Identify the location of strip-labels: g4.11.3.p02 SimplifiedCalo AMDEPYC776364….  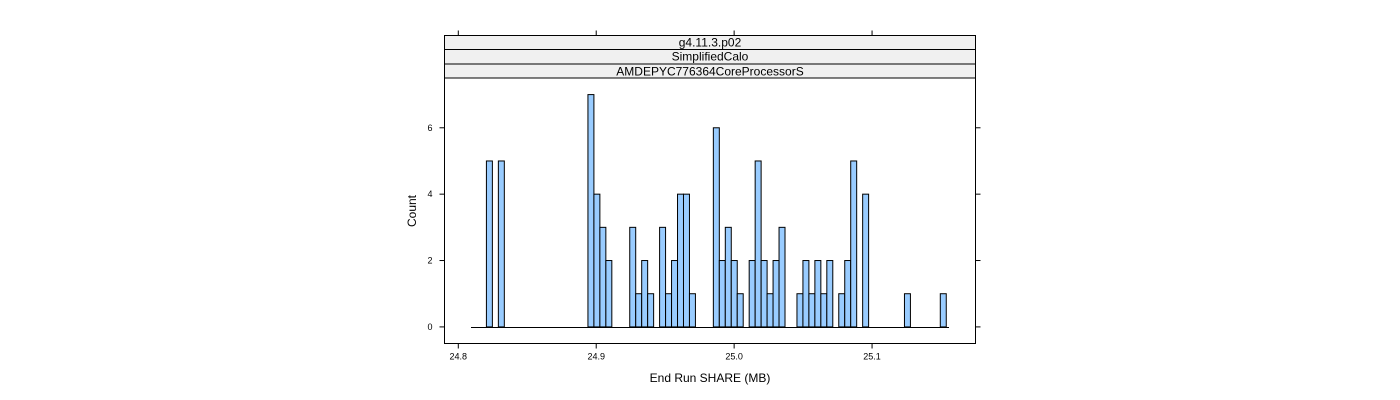
(710, 57).